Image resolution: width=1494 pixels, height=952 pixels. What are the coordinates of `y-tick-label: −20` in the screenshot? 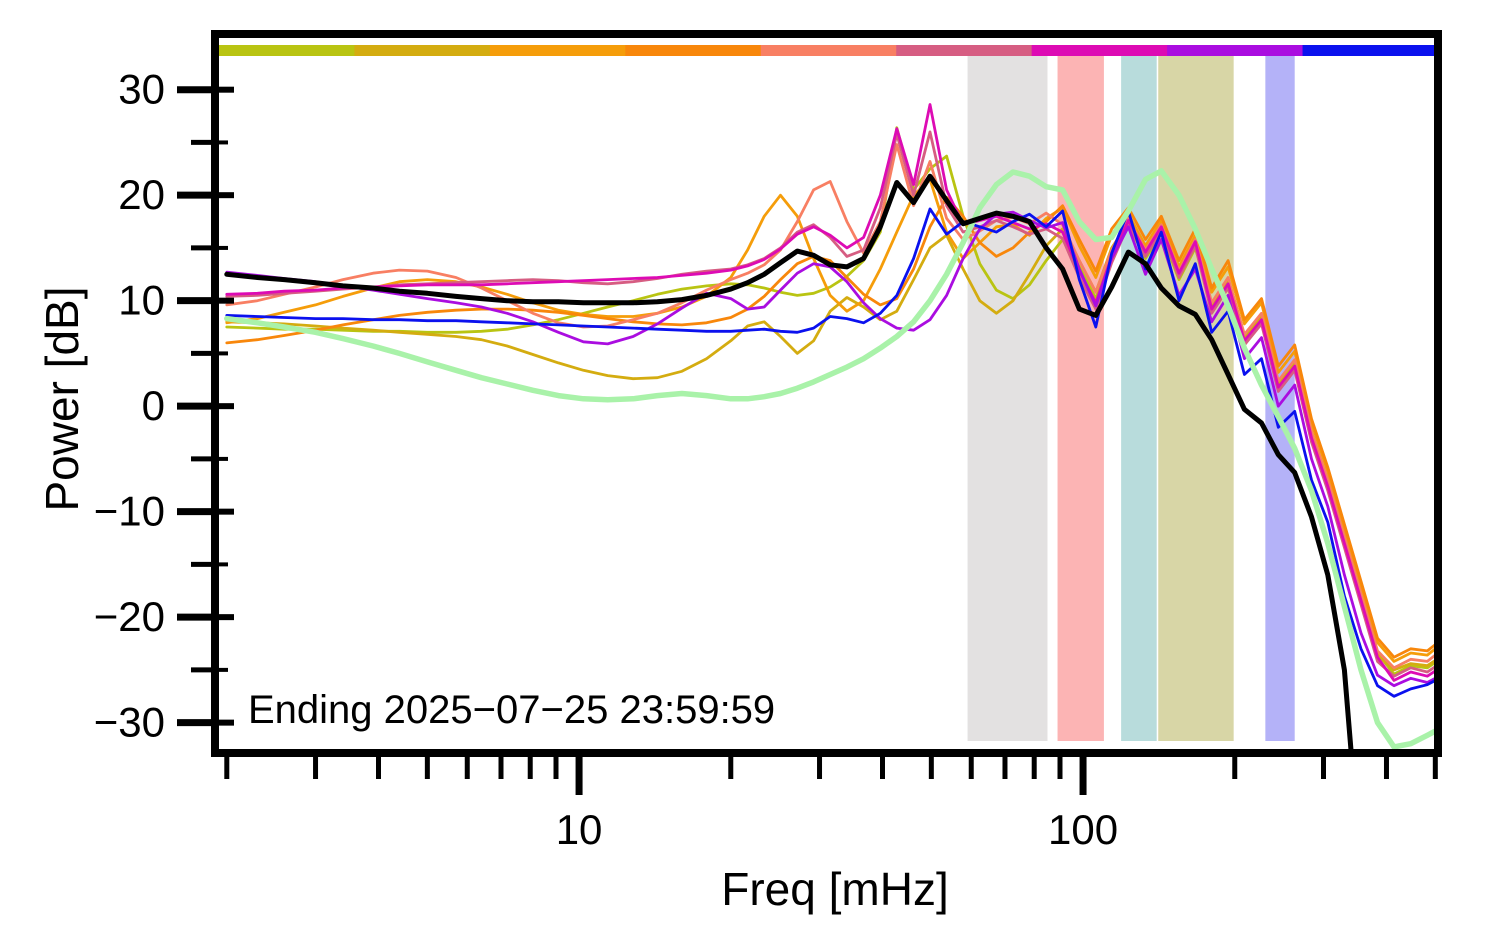 It's located at (129, 616).